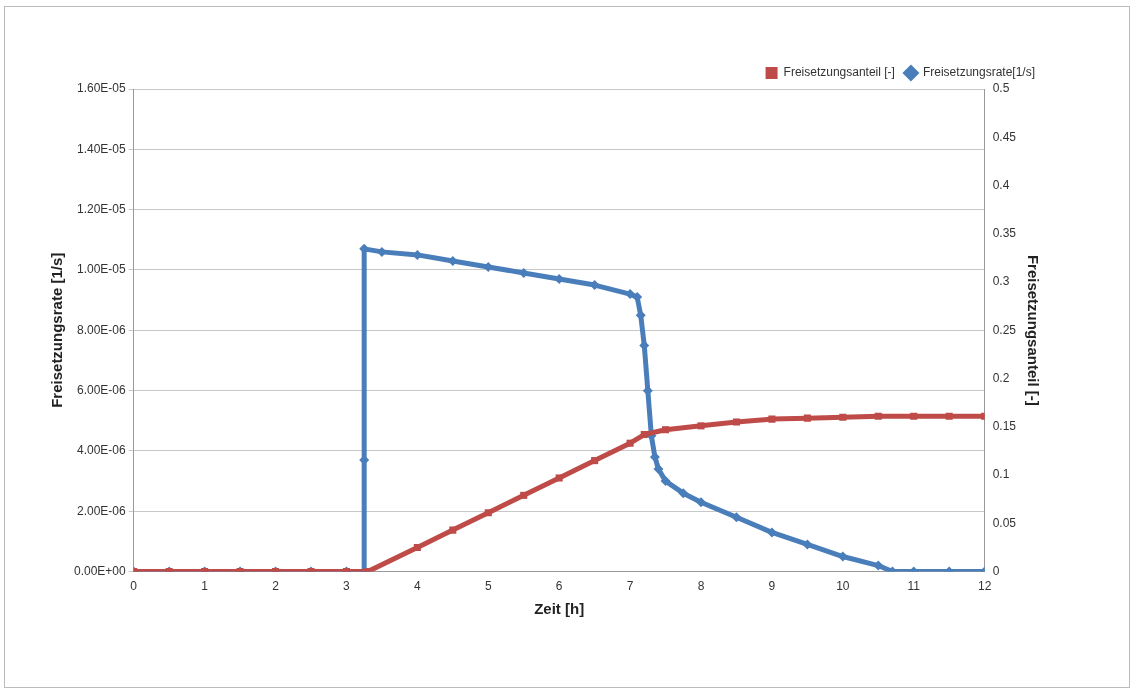 Image resolution: width=1134 pixels, height=693 pixels. I want to click on x-tick-label: 0, so click(134, 586).